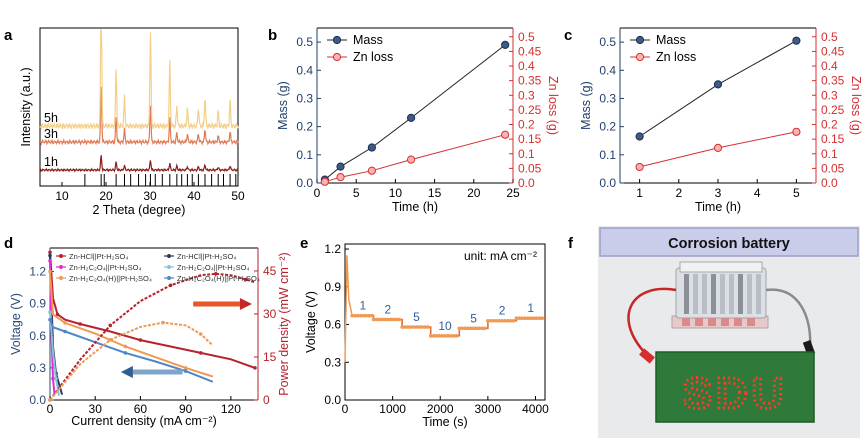 The height and width of the screenshot is (443, 865). Describe the element at coordinates (131, 324) in the screenshot. I see `pd-series-h2c2o4_h-voltage` at that location.